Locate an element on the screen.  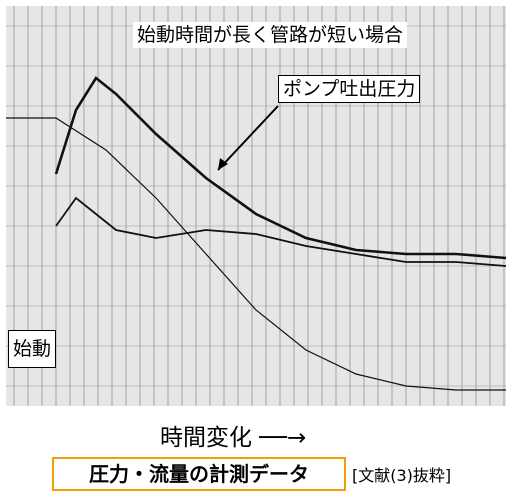
start-annotation: 始動 is located at coordinates (32, 349).